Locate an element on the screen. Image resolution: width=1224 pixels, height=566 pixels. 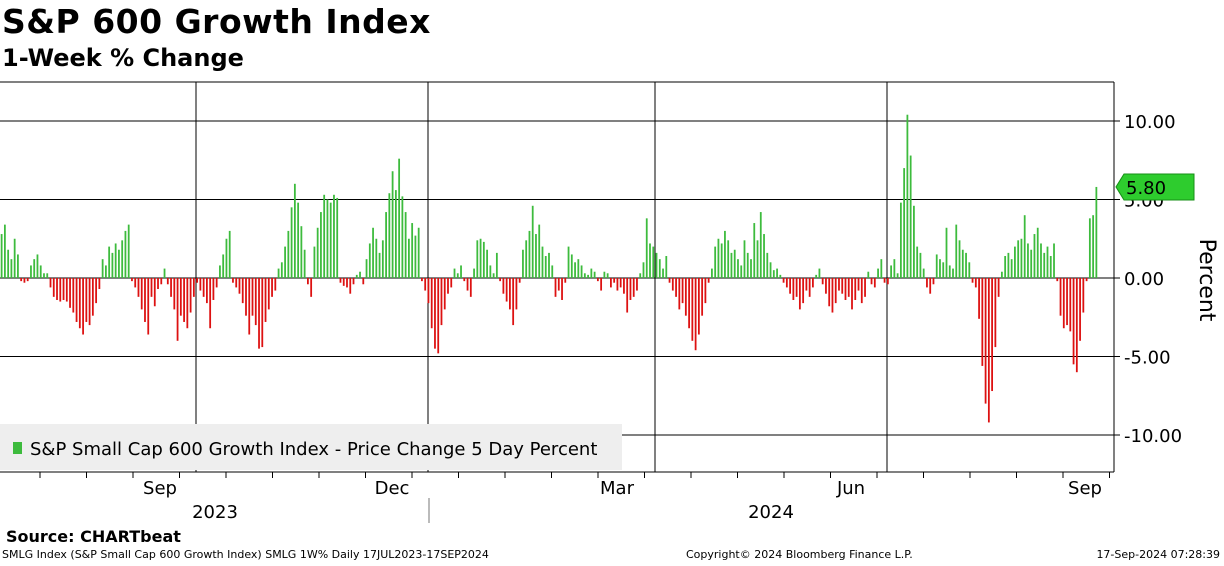
x-year-label: 2024 is located at coordinates (771, 512).